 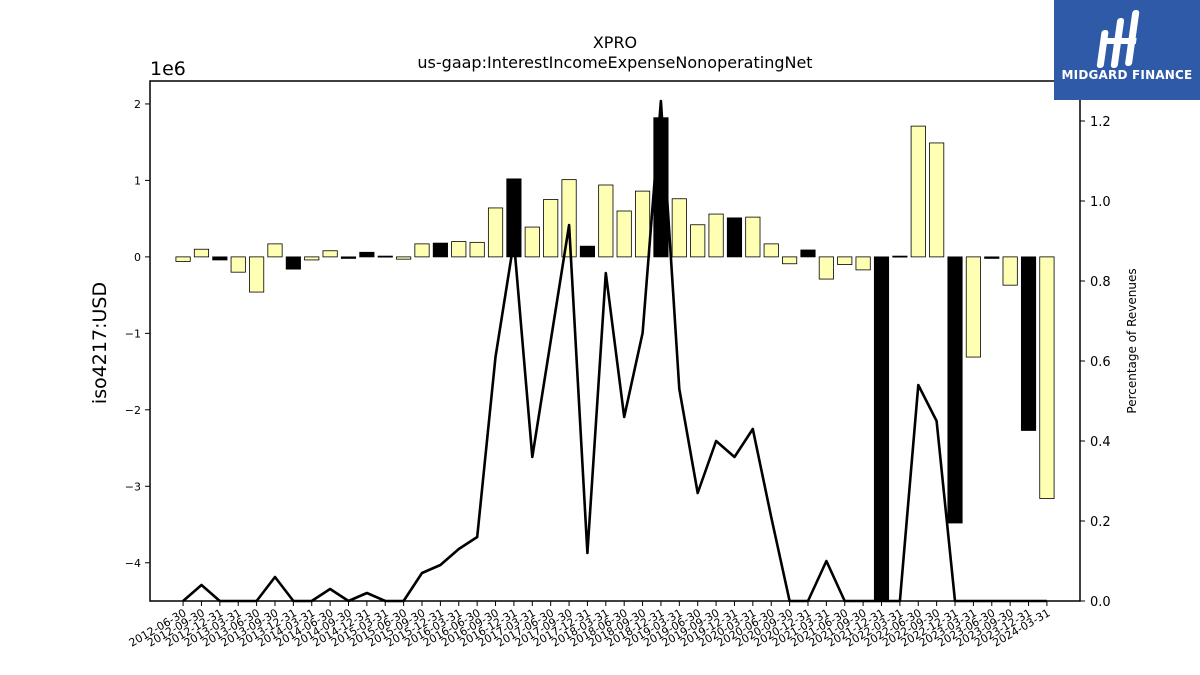 I want to click on y-tick-label: −2, so click(x=133, y=410).